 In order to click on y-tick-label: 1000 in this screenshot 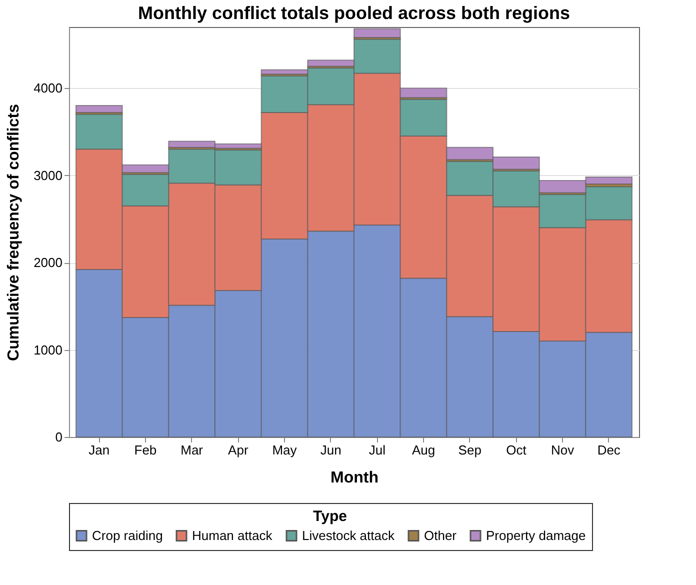, I will do `click(48, 350)`.